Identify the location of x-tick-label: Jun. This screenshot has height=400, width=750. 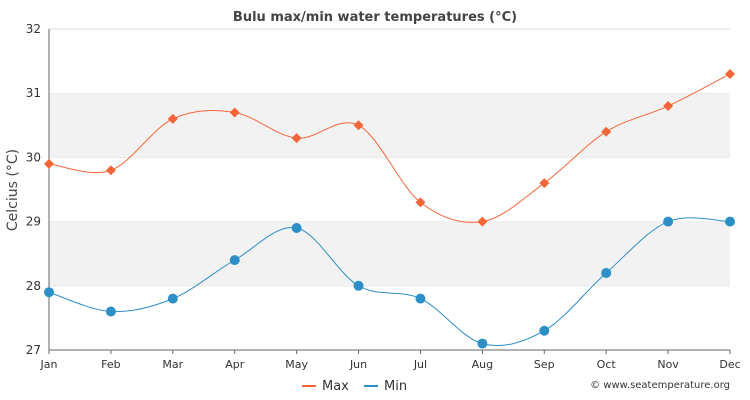
(358, 364).